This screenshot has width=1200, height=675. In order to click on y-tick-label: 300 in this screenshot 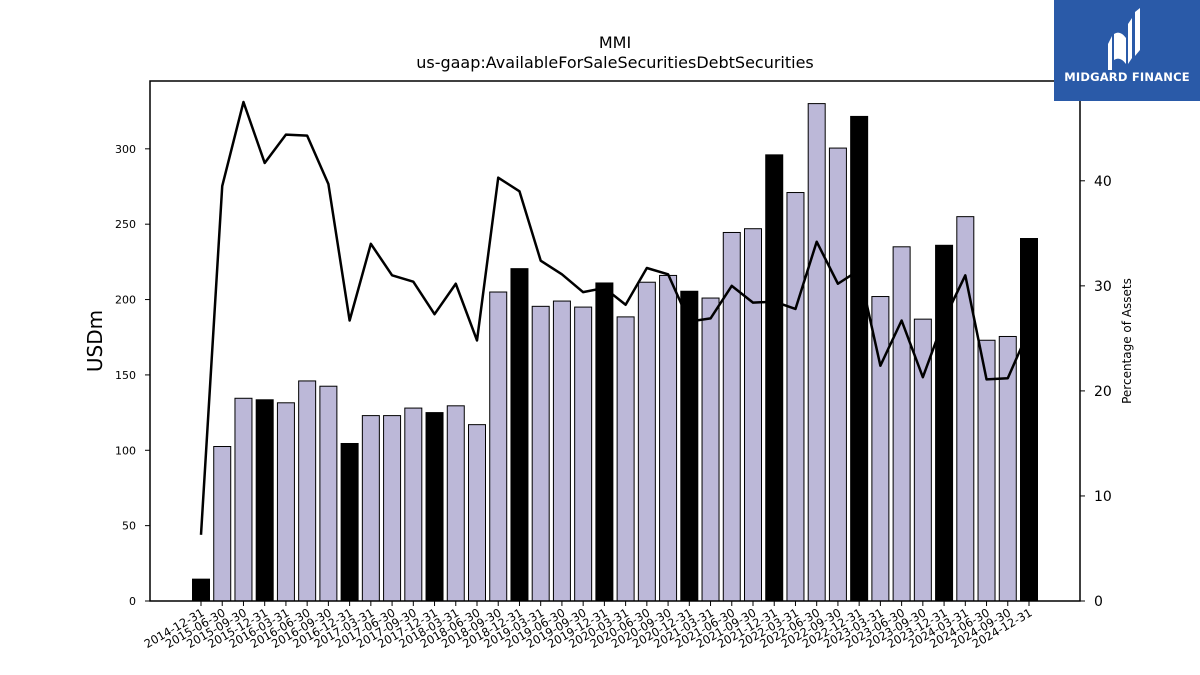, I will do `click(125, 149)`.